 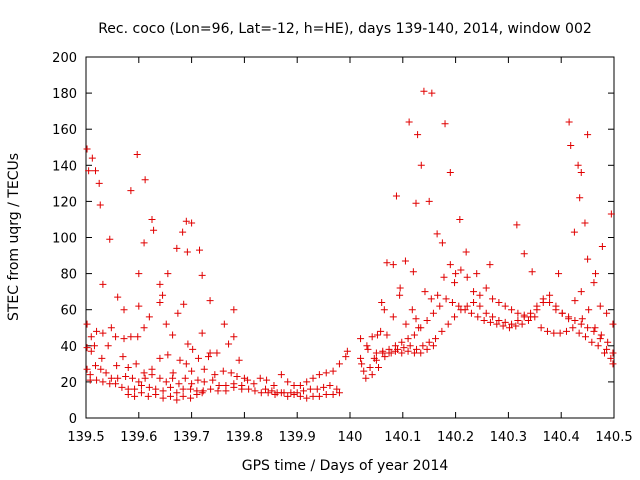 What do you see at coordinates (64, 58) in the screenshot?
I see `y-tick-label: 200` at bounding box center [64, 58].